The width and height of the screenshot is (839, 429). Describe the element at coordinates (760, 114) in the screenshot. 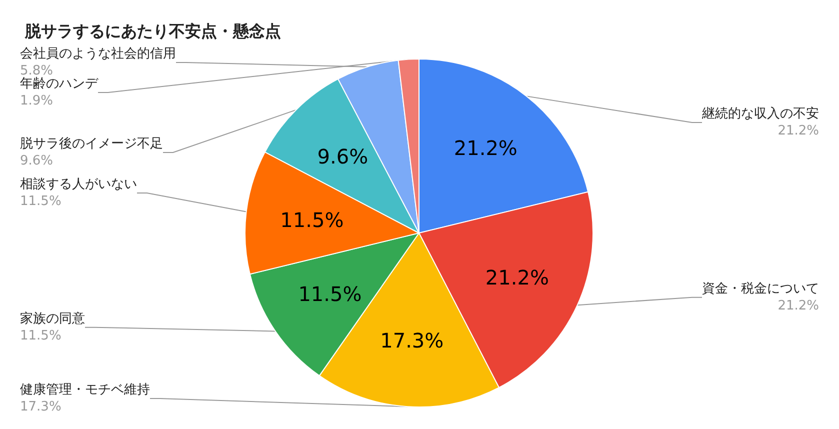

I see `slice-label: 継続的な収入の不安` at that location.